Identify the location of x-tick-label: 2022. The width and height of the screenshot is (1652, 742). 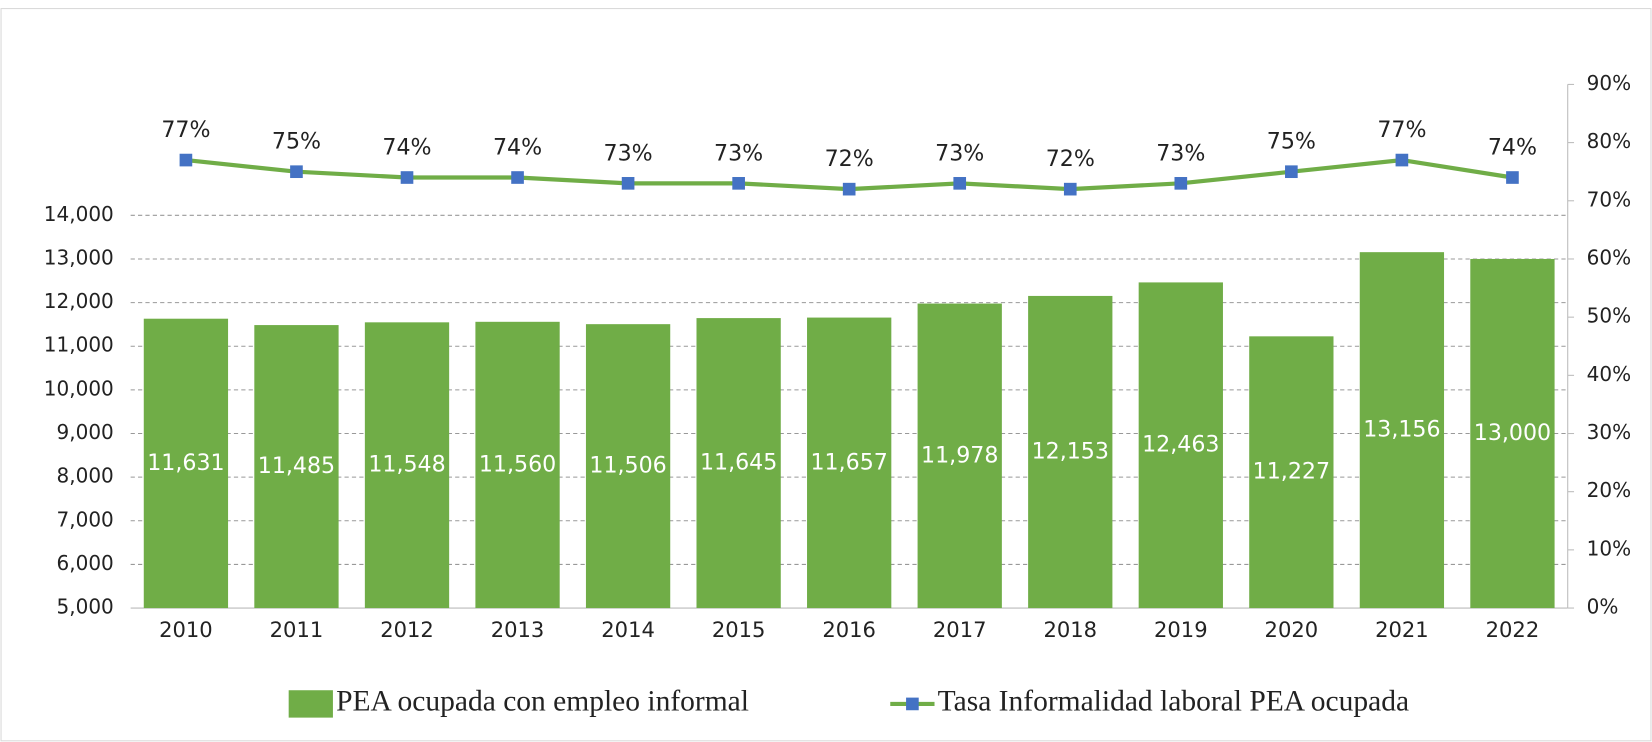
(1513, 629).